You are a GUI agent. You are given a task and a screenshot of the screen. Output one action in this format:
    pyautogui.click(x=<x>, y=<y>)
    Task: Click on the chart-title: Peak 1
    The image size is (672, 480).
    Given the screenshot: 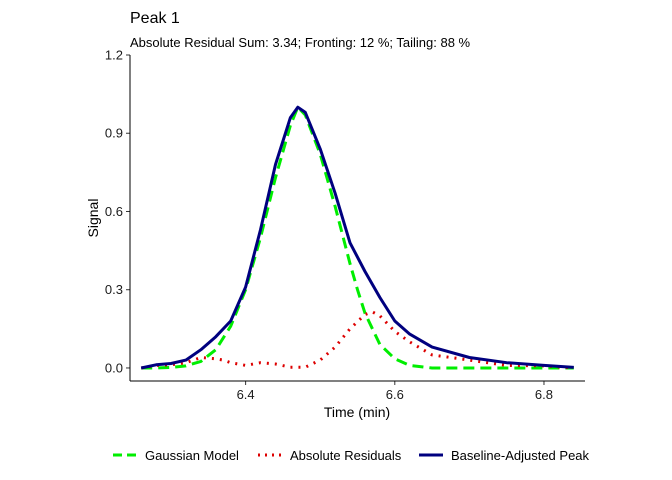 What is the action you would take?
    pyautogui.click(x=155, y=18)
    